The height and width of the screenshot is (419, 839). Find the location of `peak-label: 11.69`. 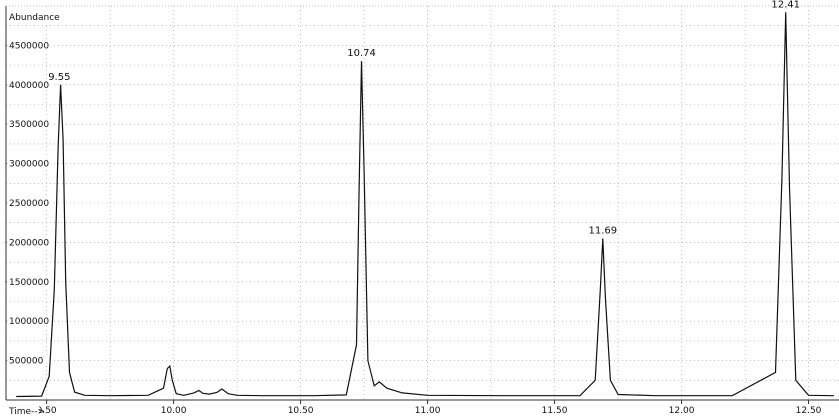

peak-label: 11.69 is located at coordinates (602, 230).